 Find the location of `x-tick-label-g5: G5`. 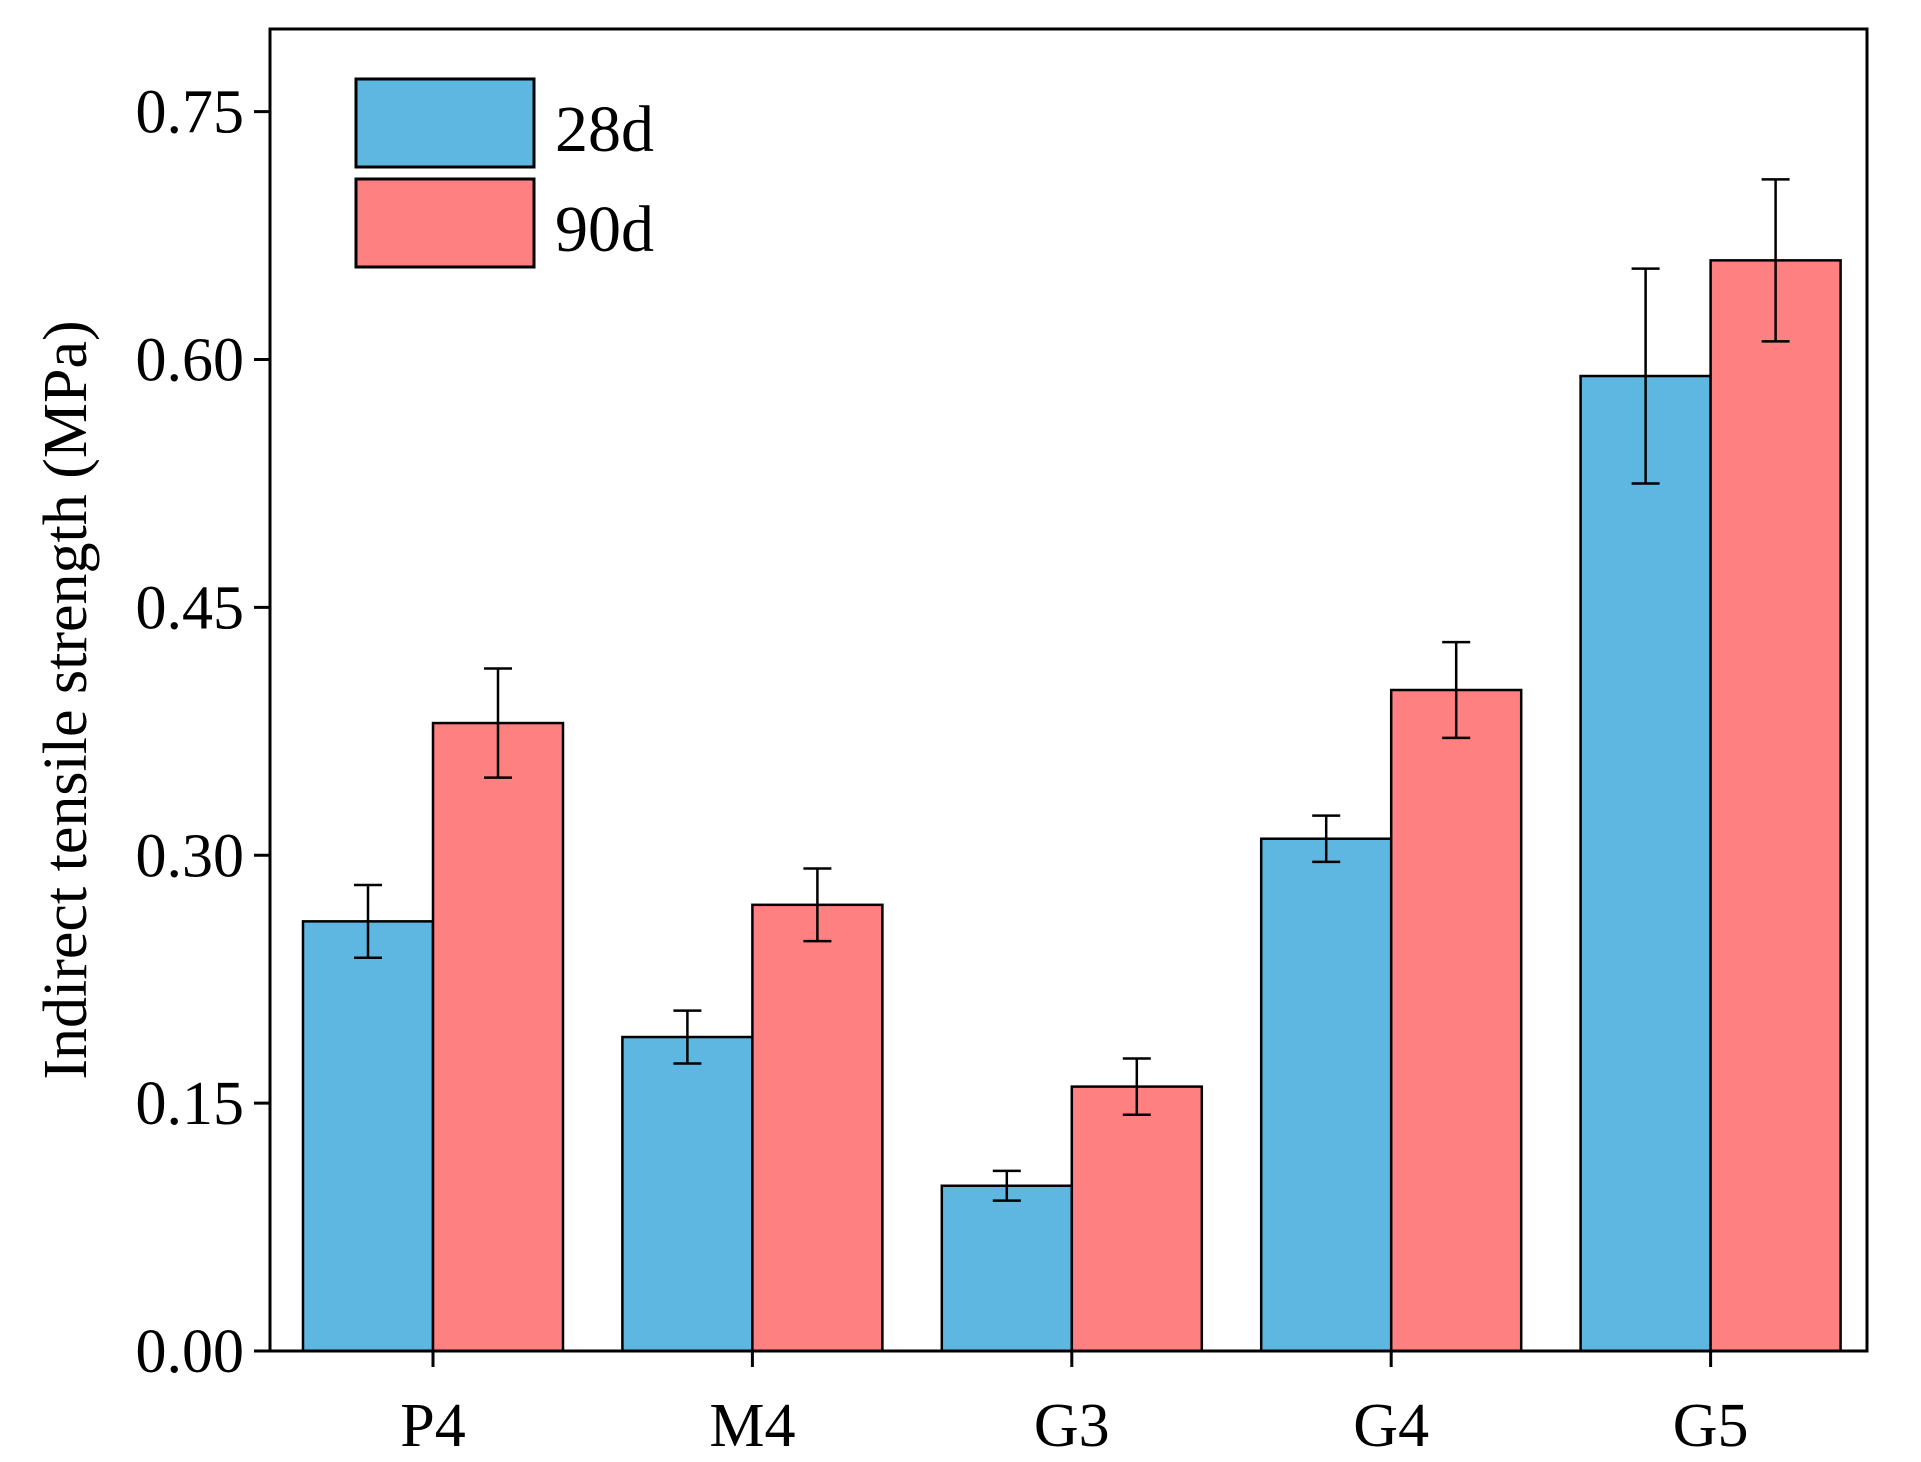

x-tick-label-g5: G5 is located at coordinates (1711, 1426).